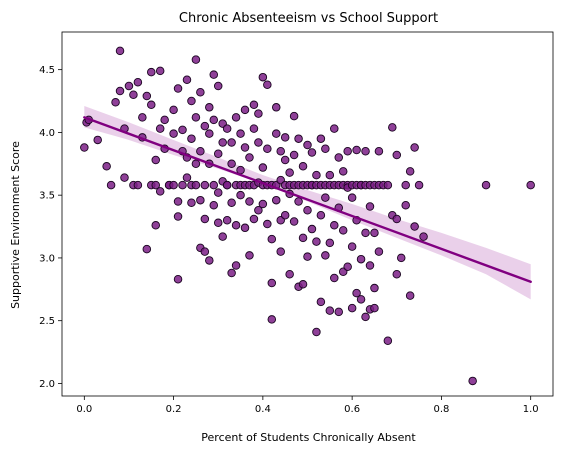 The image size is (567, 453). I want to click on x-tick-label: 1.0, so click(531, 409).